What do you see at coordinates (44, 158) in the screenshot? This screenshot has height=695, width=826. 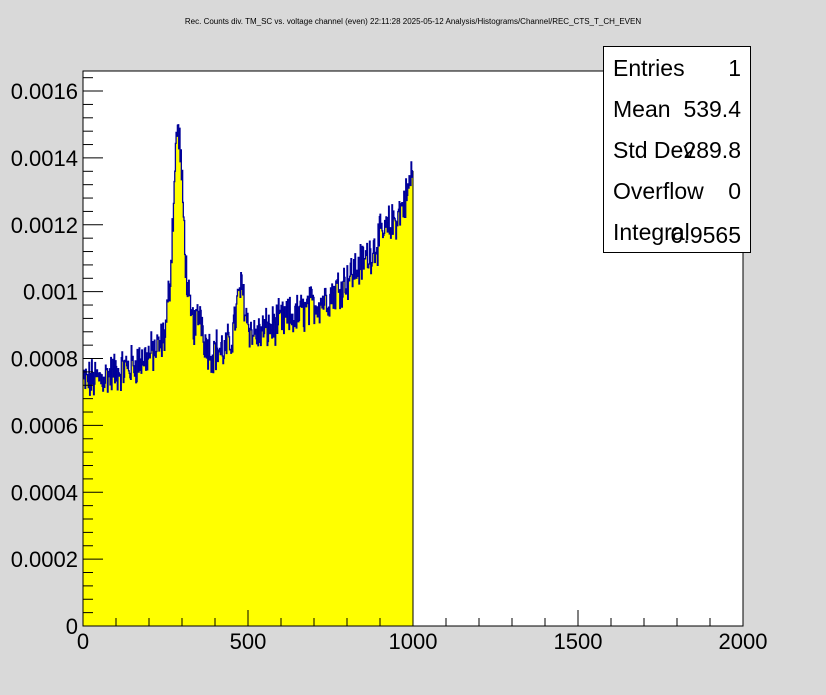 I see `y-tick-label: 0.0014` at bounding box center [44, 158].